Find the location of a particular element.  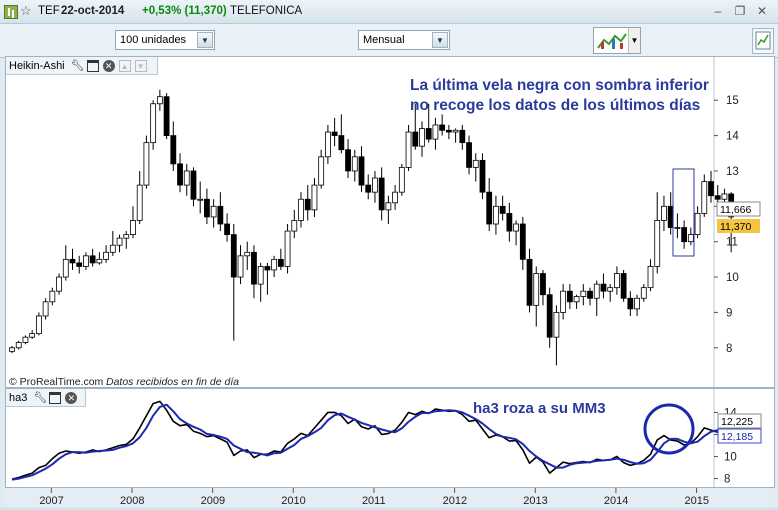

move-up-icon: ▲ is located at coordinates (124, 65).